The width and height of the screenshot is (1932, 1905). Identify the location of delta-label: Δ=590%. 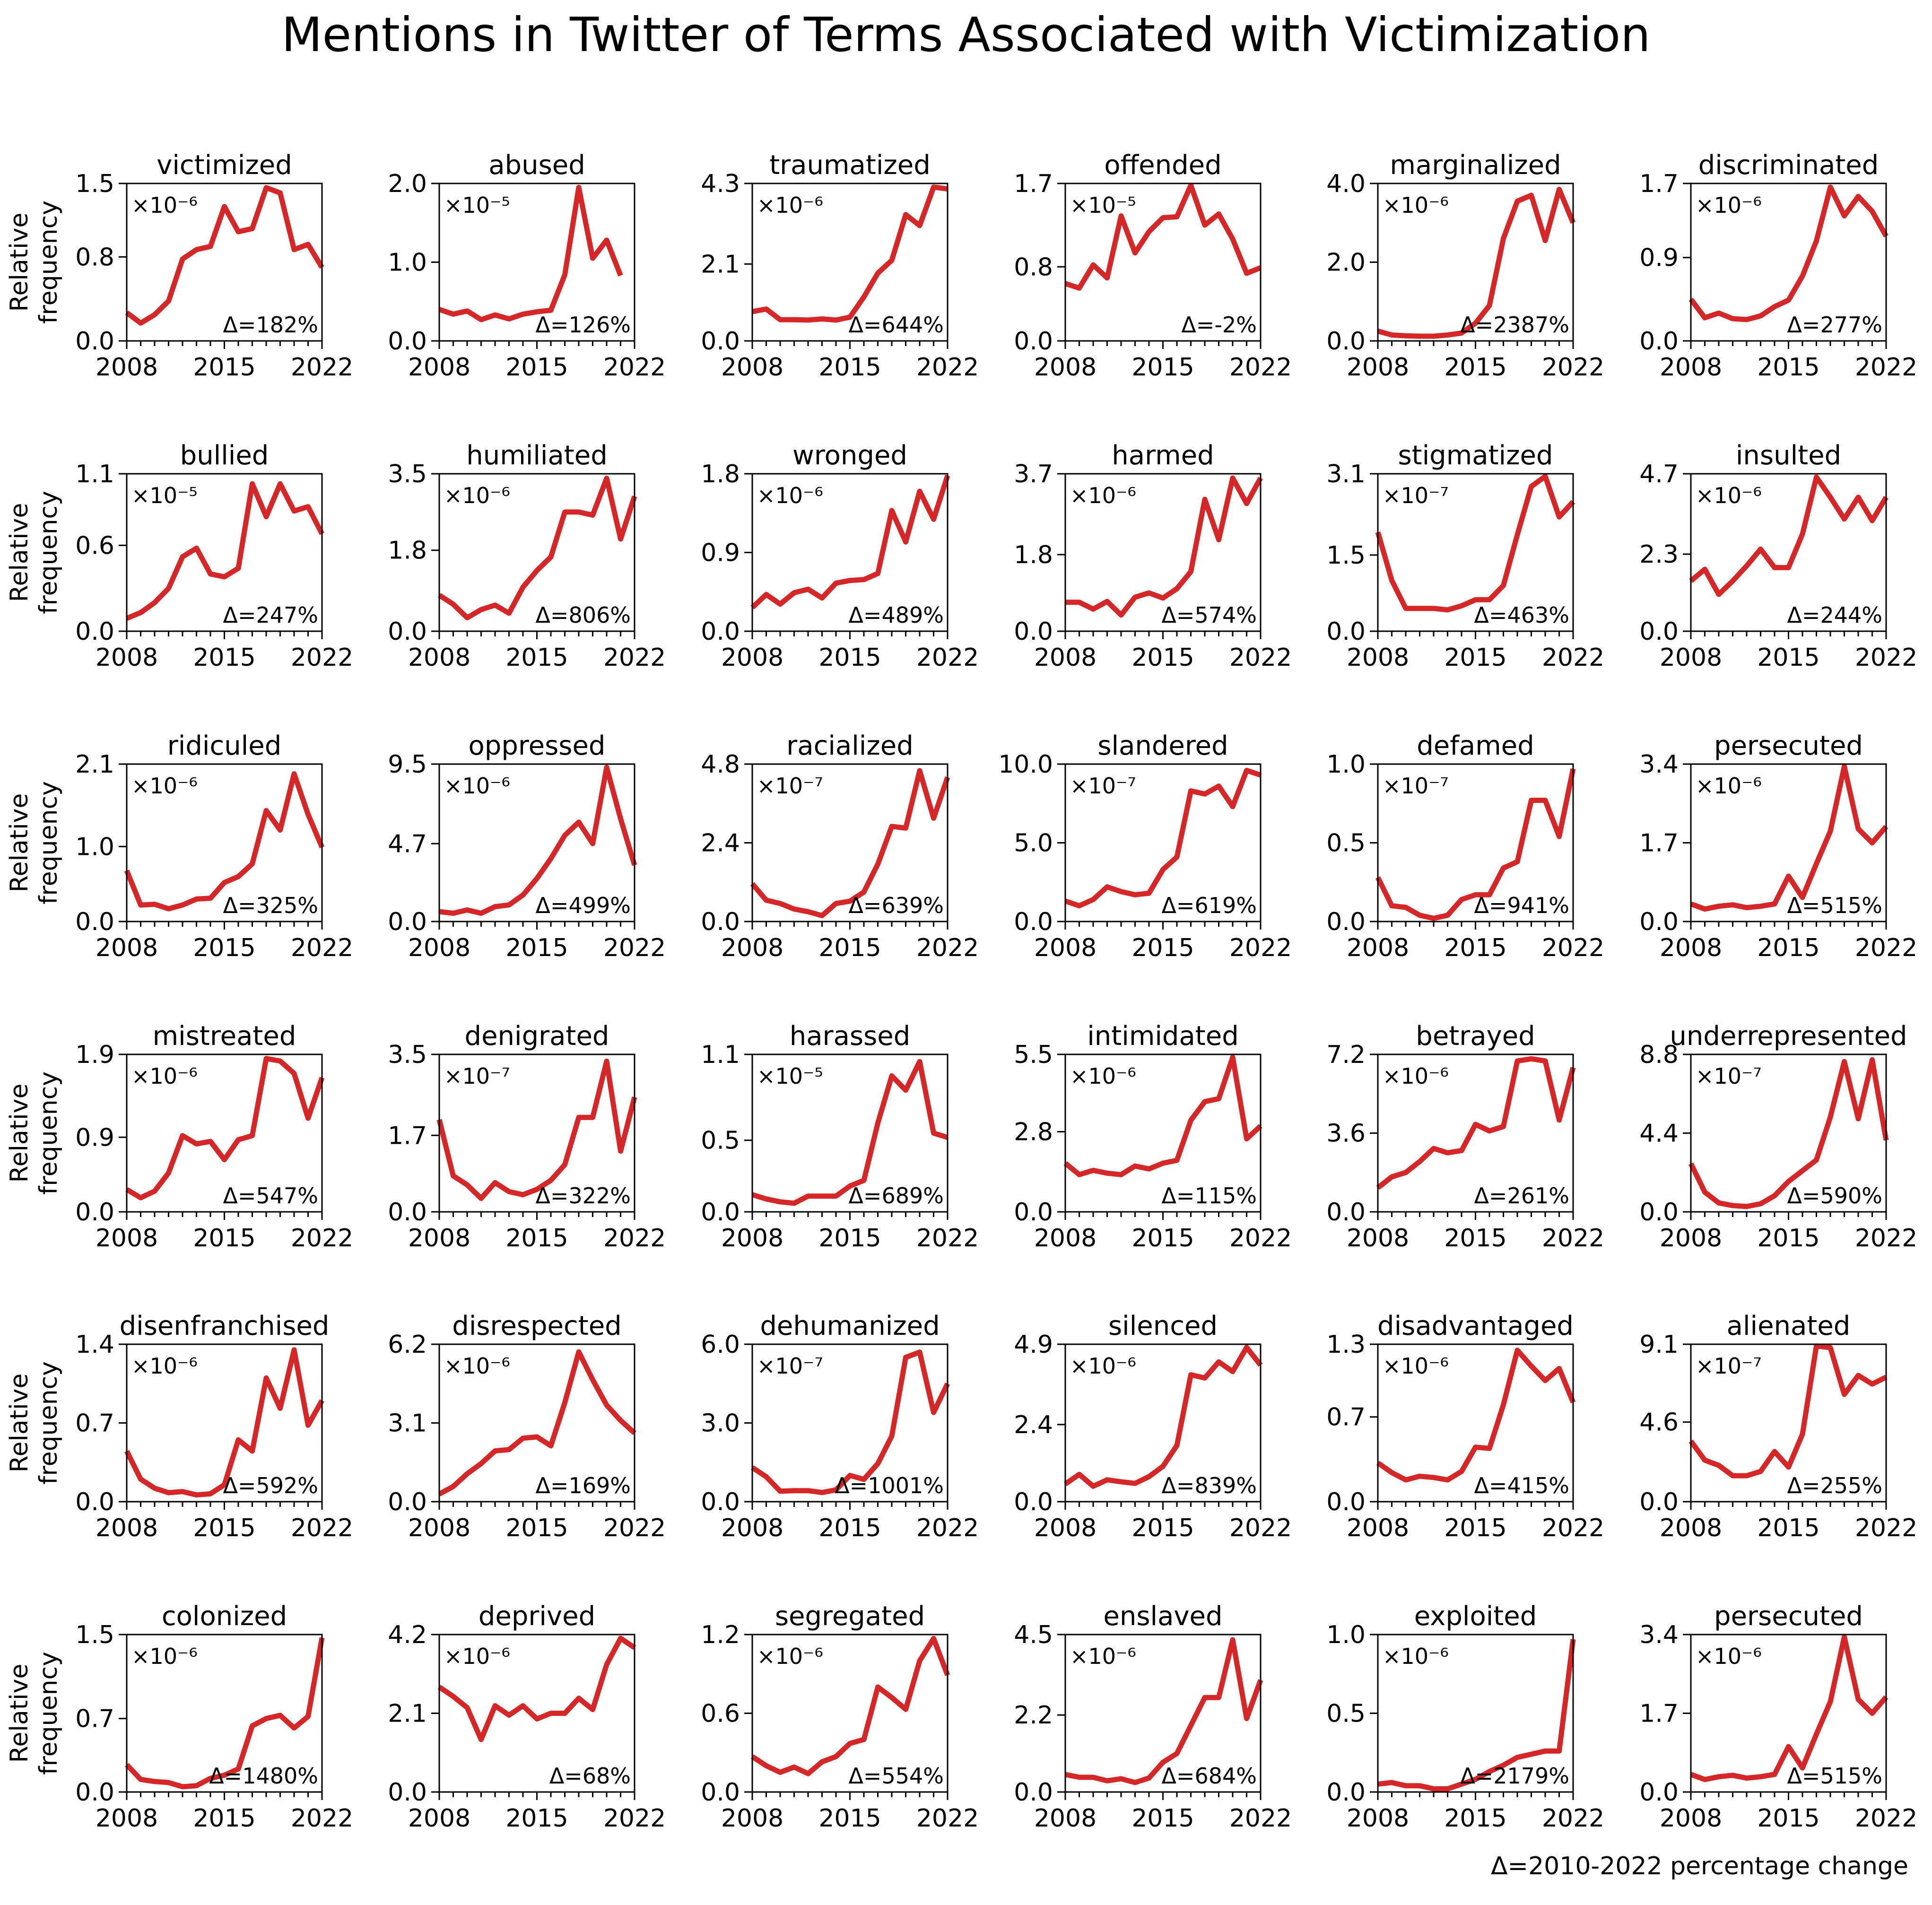
(1834, 1196).